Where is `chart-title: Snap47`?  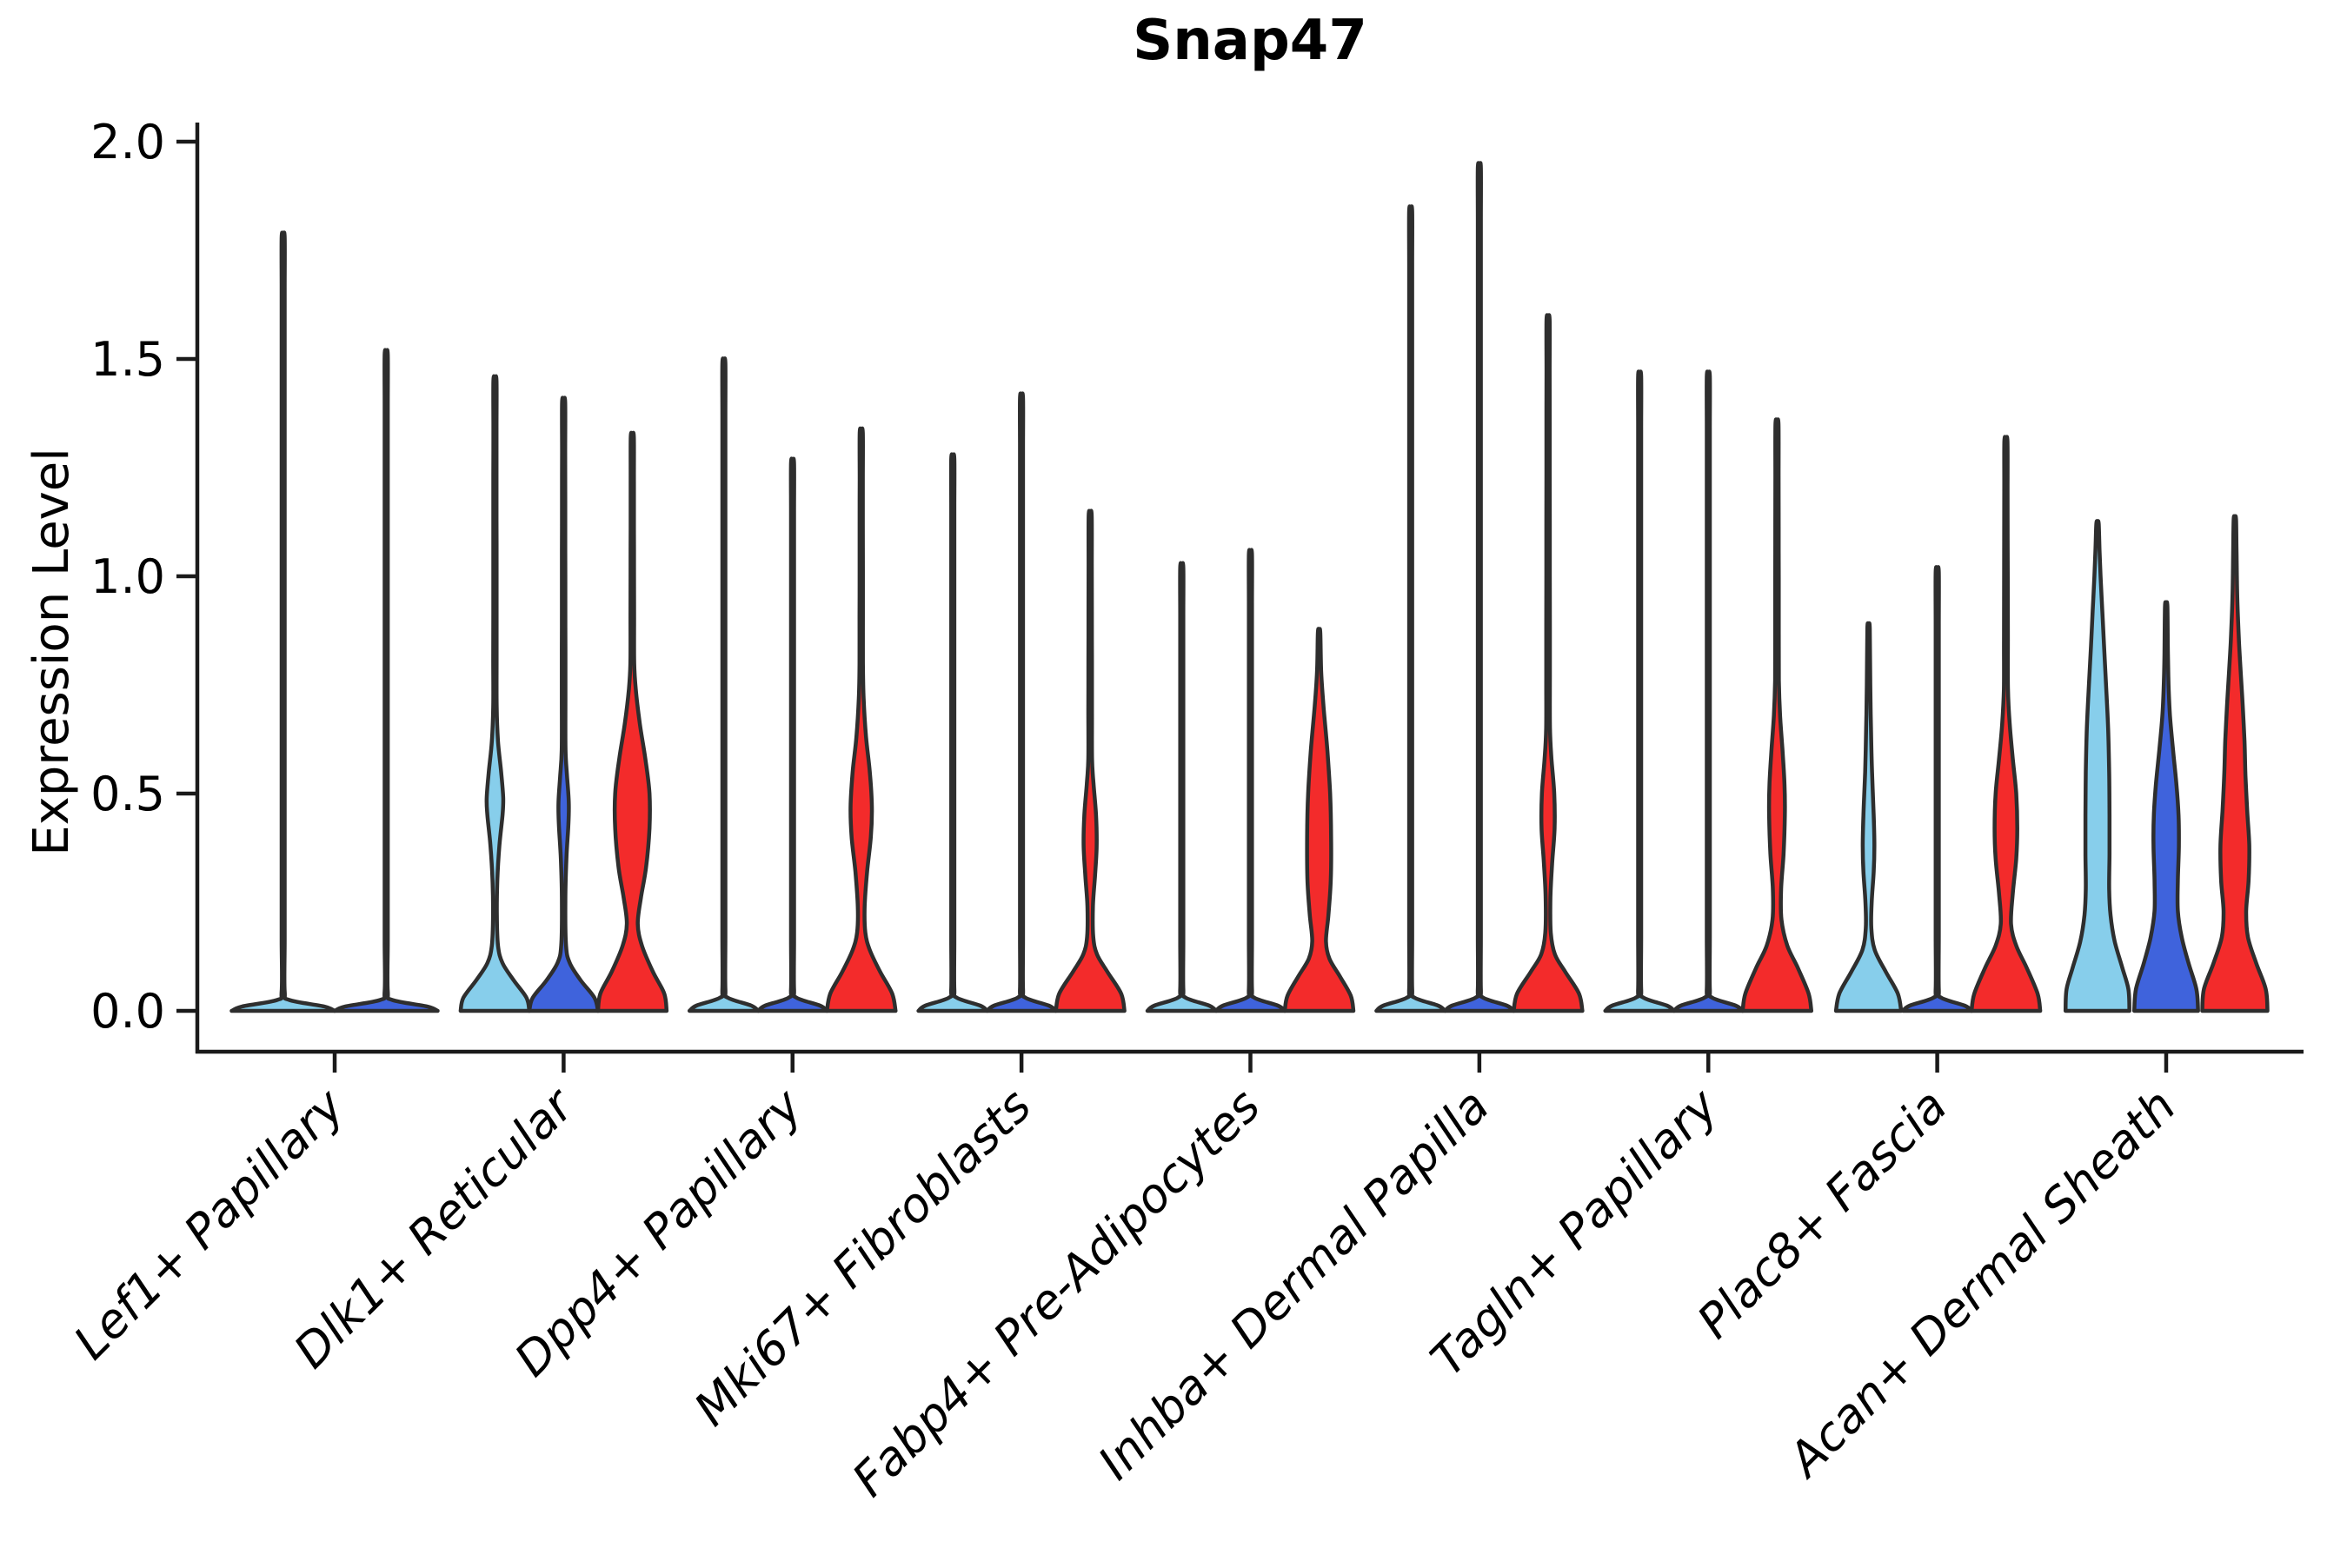 chart-title: Snap47 is located at coordinates (1250, 41).